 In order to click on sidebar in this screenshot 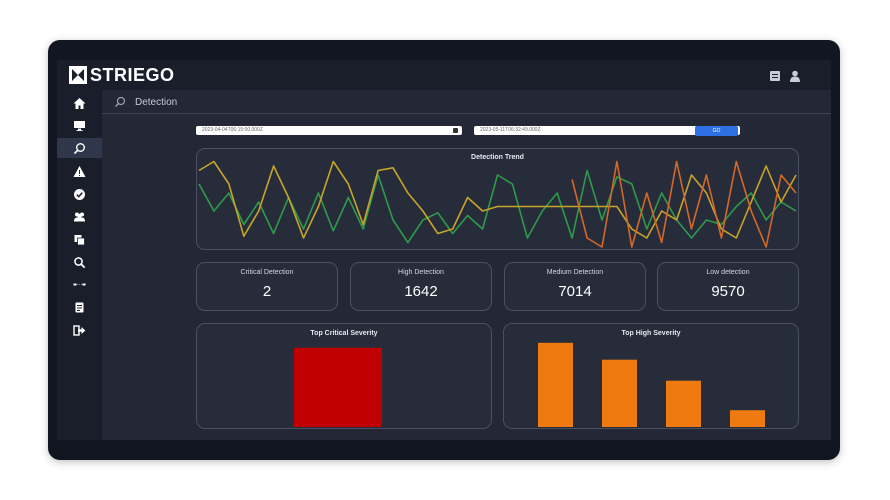, I will do `click(79, 265)`.